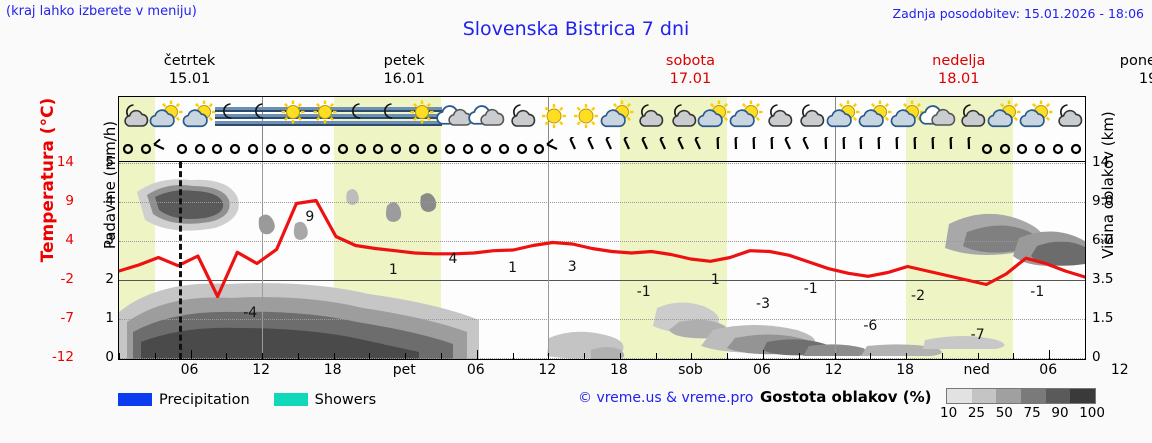 The width and height of the screenshot is (1152, 443). Describe the element at coordinates (690, 79) in the screenshot. I see `day-date: 17.01` at that location.